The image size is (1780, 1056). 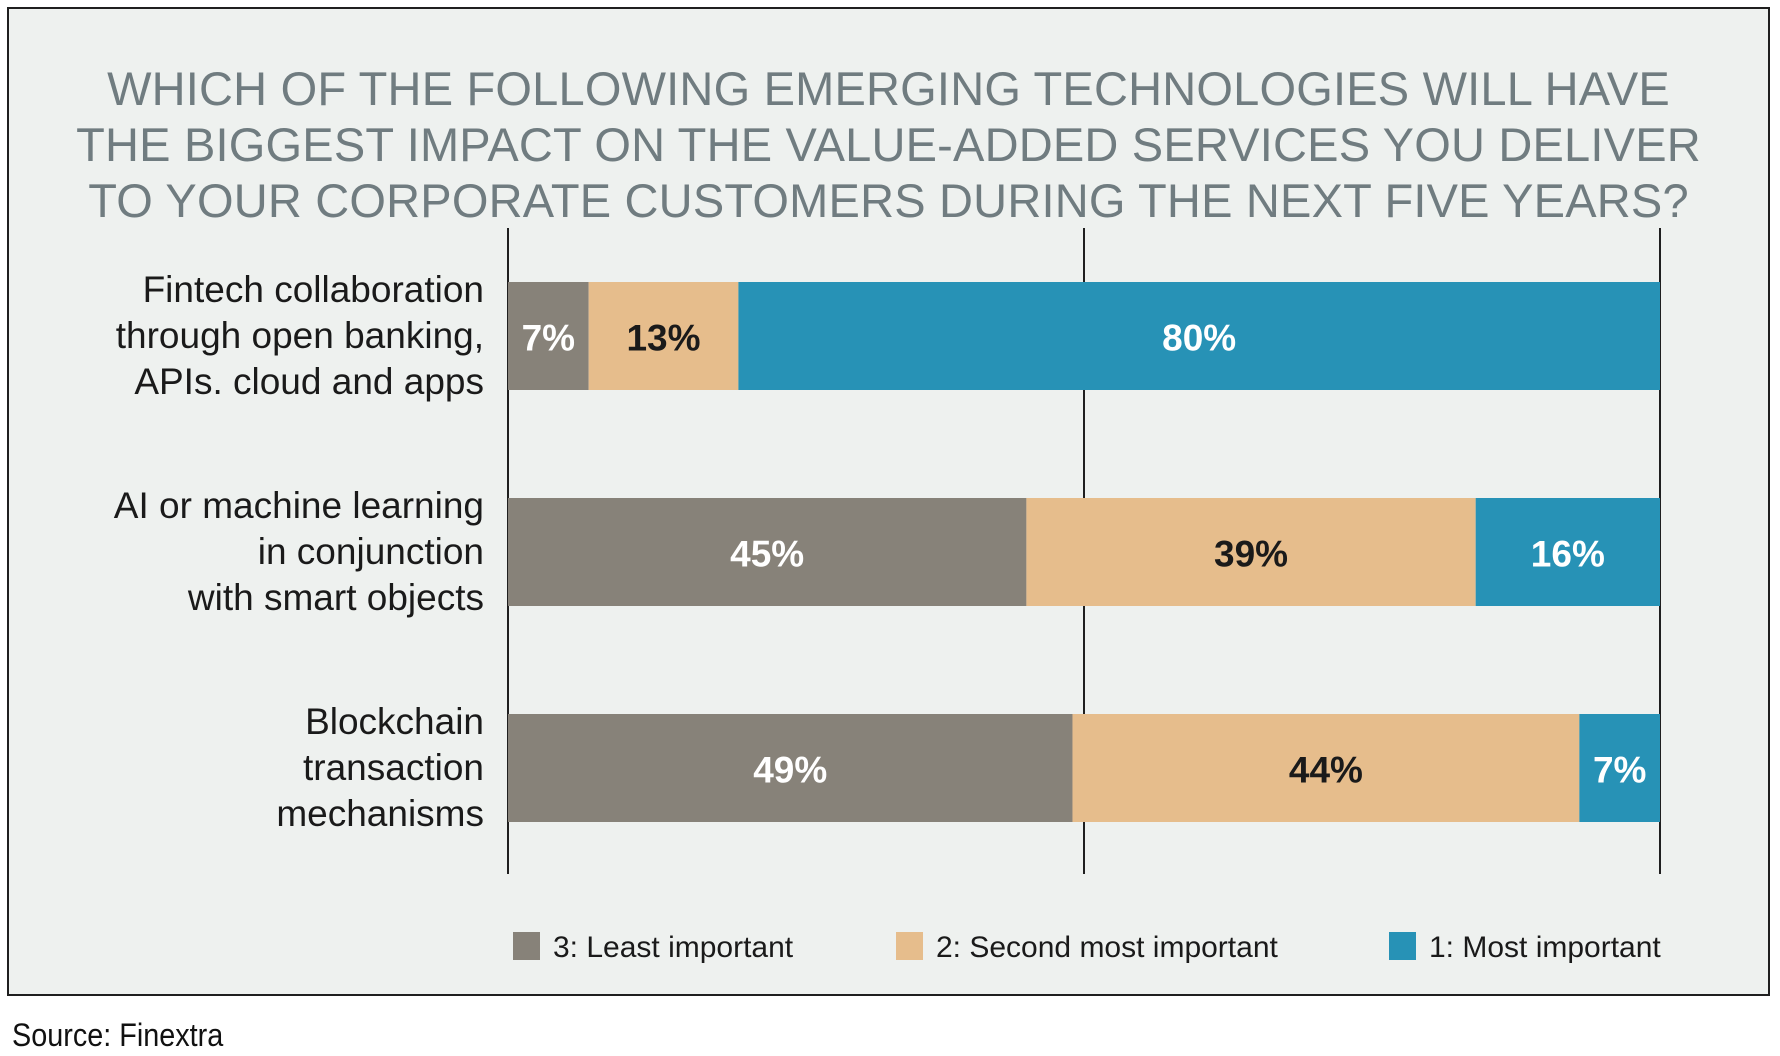 What do you see at coordinates (393, 767) in the screenshot?
I see `category-label: transaction` at bounding box center [393, 767].